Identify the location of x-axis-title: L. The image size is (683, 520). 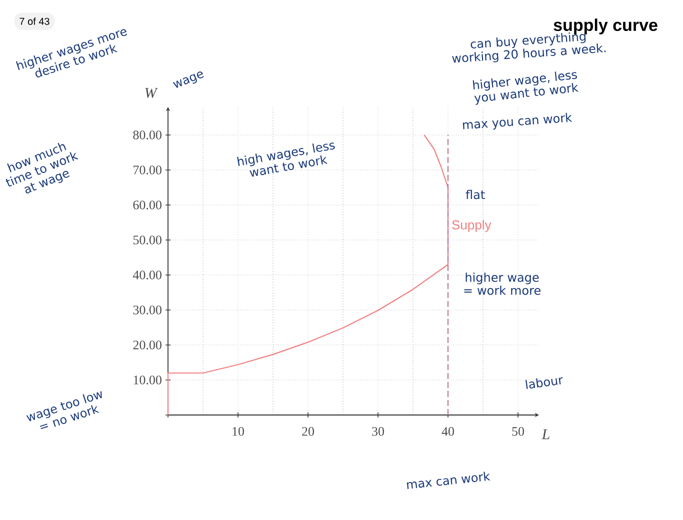
(546, 434).